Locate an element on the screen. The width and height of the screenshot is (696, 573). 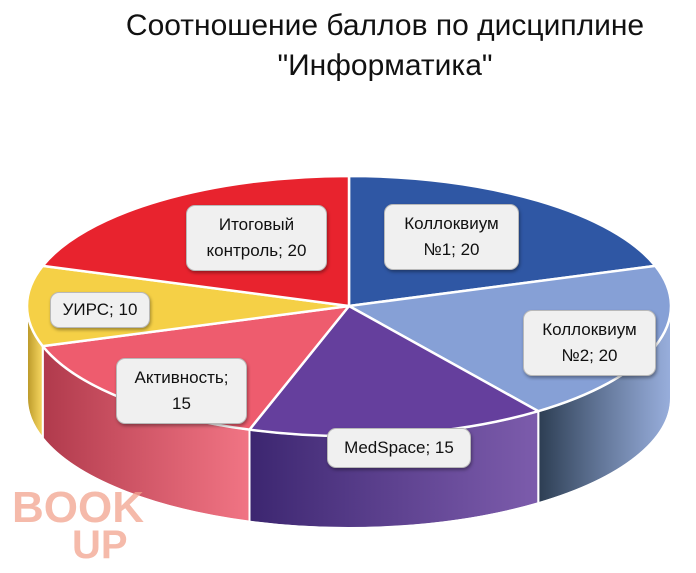
data-label-1: Коллоквиум №1; 20 is located at coordinates (451, 237).